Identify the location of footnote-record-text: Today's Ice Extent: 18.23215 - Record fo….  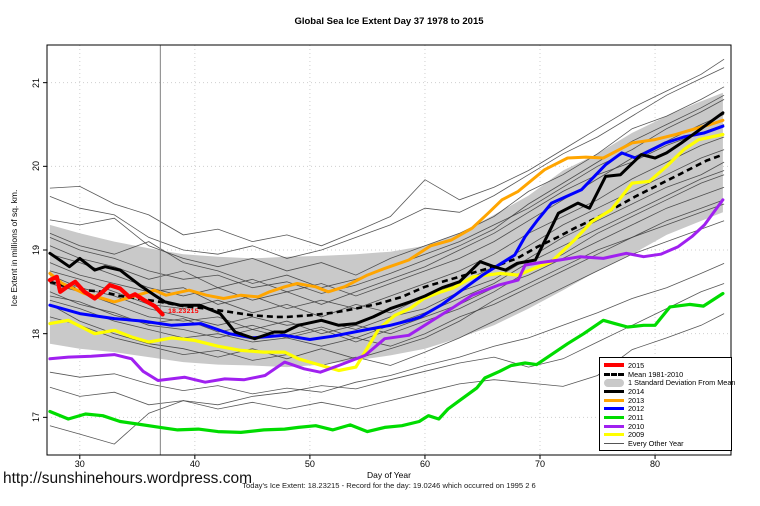
(389, 485).